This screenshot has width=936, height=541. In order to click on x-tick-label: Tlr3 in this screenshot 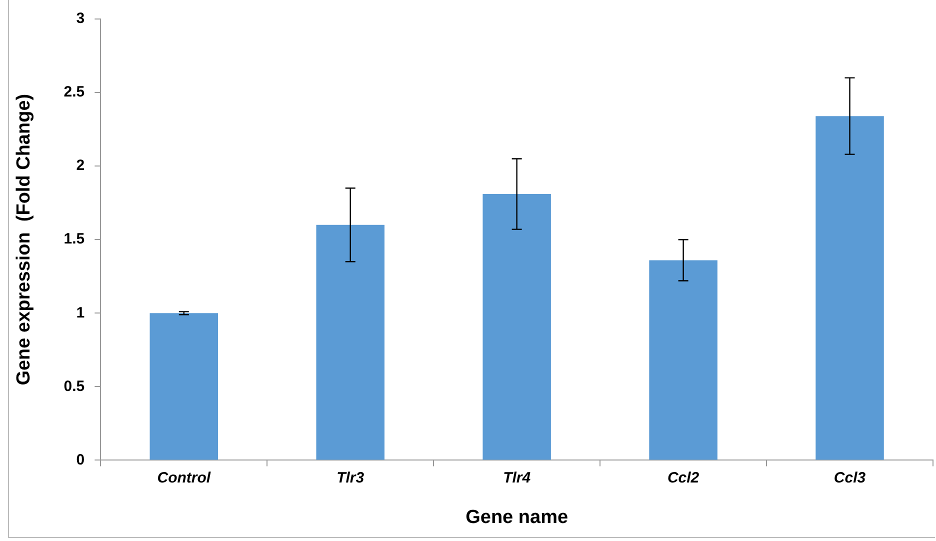, I will do `click(350, 477)`.